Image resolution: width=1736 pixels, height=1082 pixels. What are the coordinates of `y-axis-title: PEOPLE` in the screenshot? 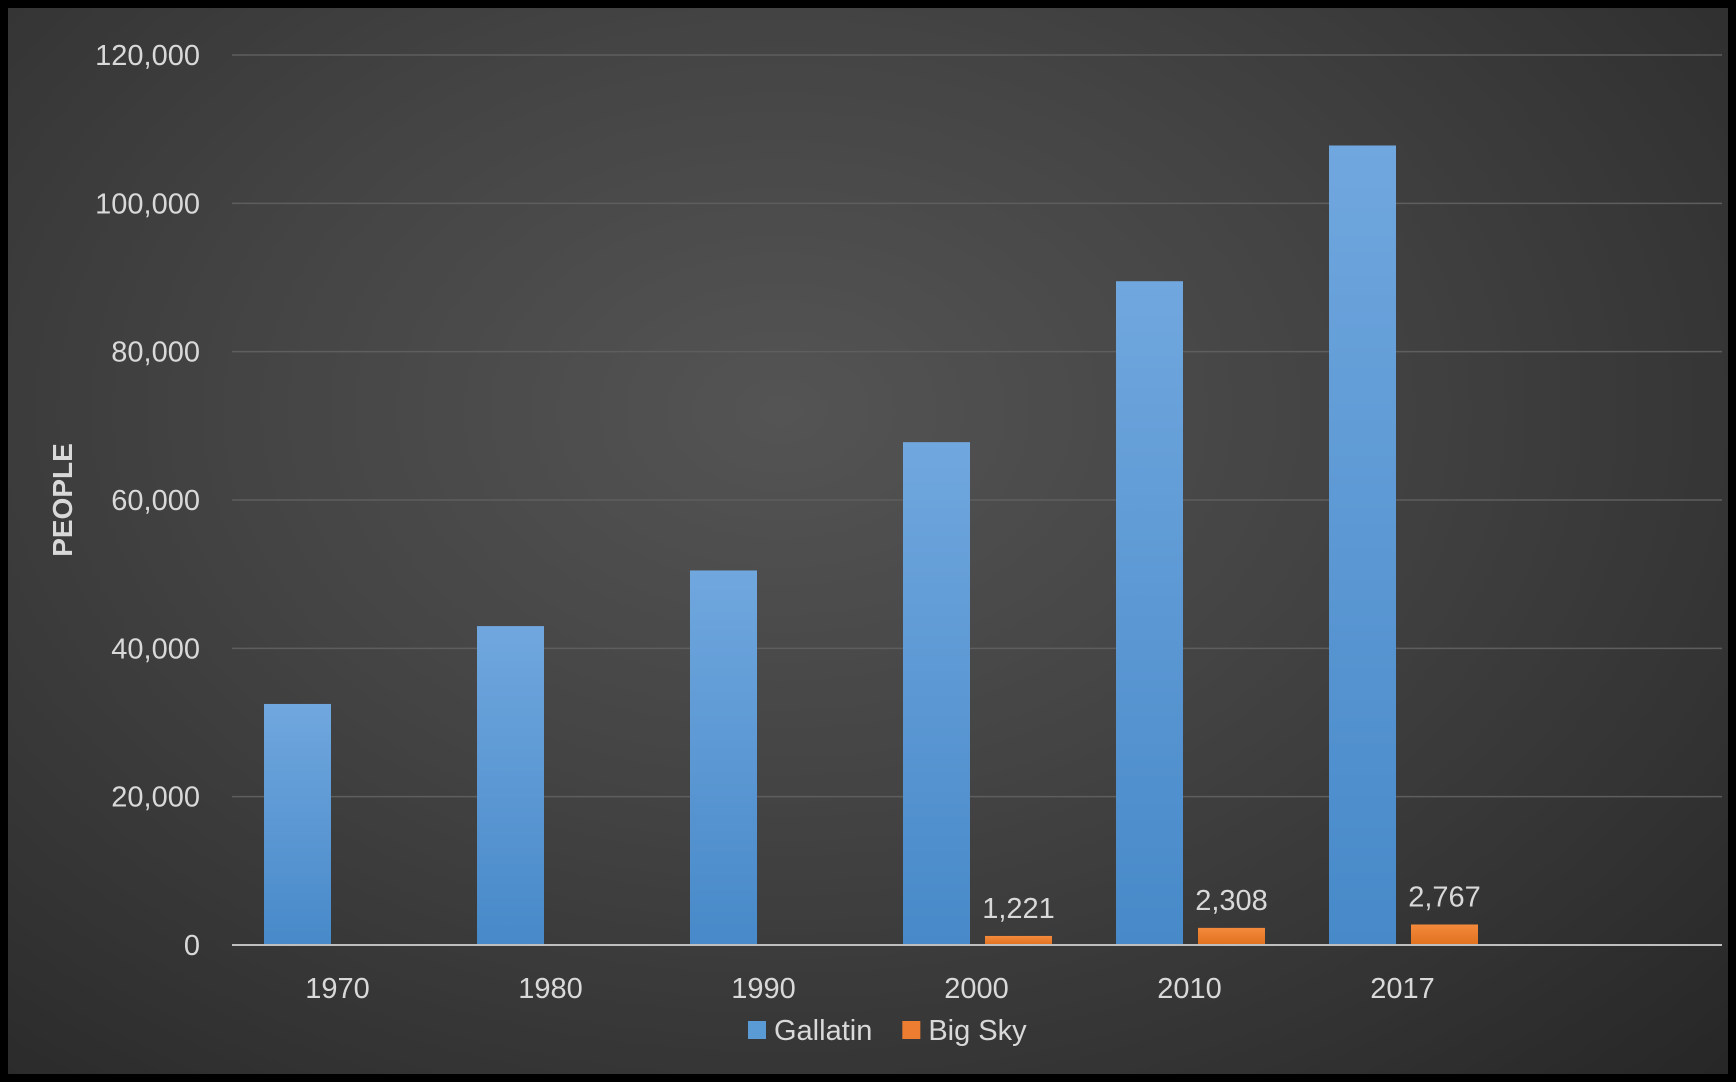 It's located at (62, 500).